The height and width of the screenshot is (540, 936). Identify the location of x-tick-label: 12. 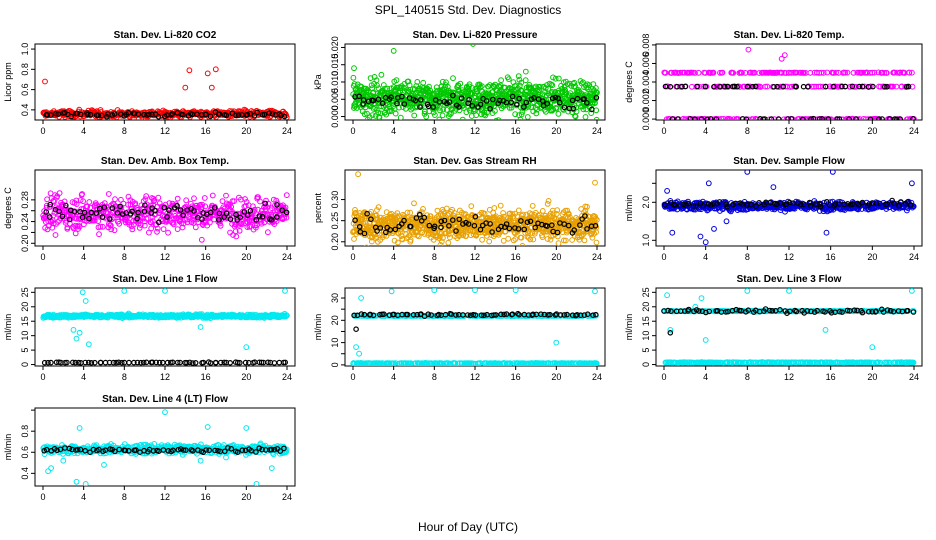
(475, 131).